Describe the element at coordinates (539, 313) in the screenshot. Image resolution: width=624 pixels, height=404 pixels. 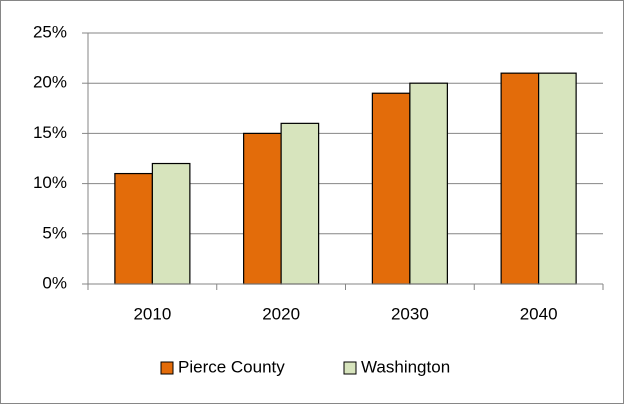
I see `x-tick-label: 2040` at that location.